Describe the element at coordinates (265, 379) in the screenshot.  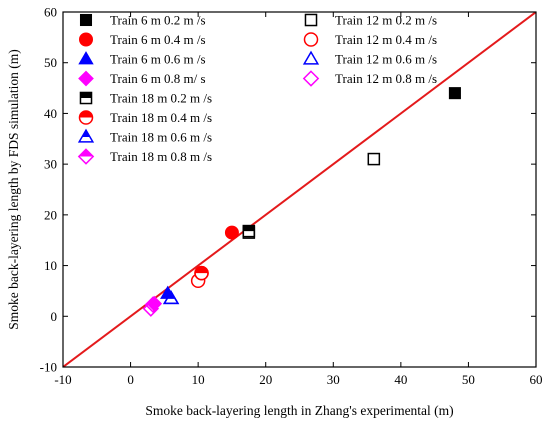
I see `x-tick-label: 20` at that location.